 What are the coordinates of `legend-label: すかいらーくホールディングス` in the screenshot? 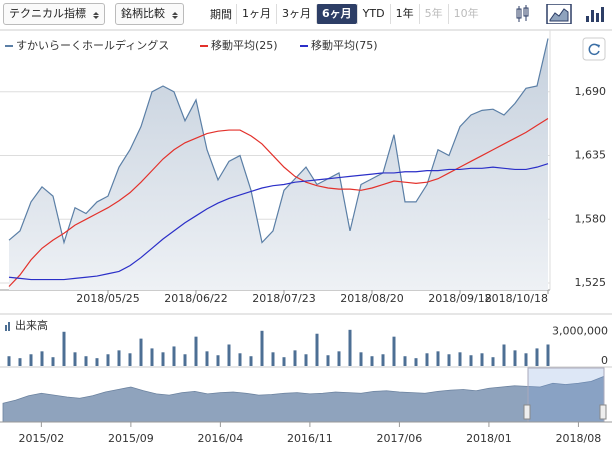 It's located at (92, 45).